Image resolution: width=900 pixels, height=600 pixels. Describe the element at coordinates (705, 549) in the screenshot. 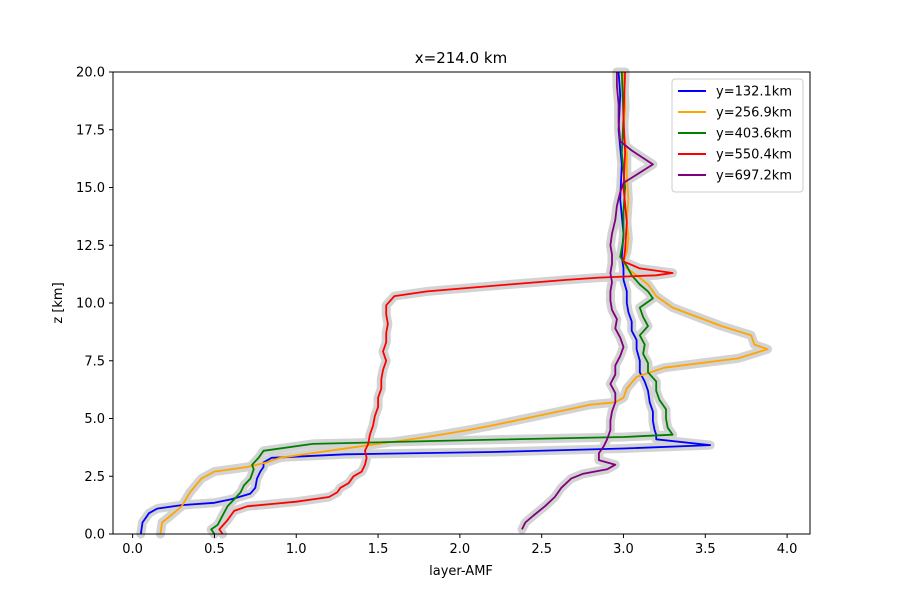

I see `x-tick-label: 3.5` at that location.